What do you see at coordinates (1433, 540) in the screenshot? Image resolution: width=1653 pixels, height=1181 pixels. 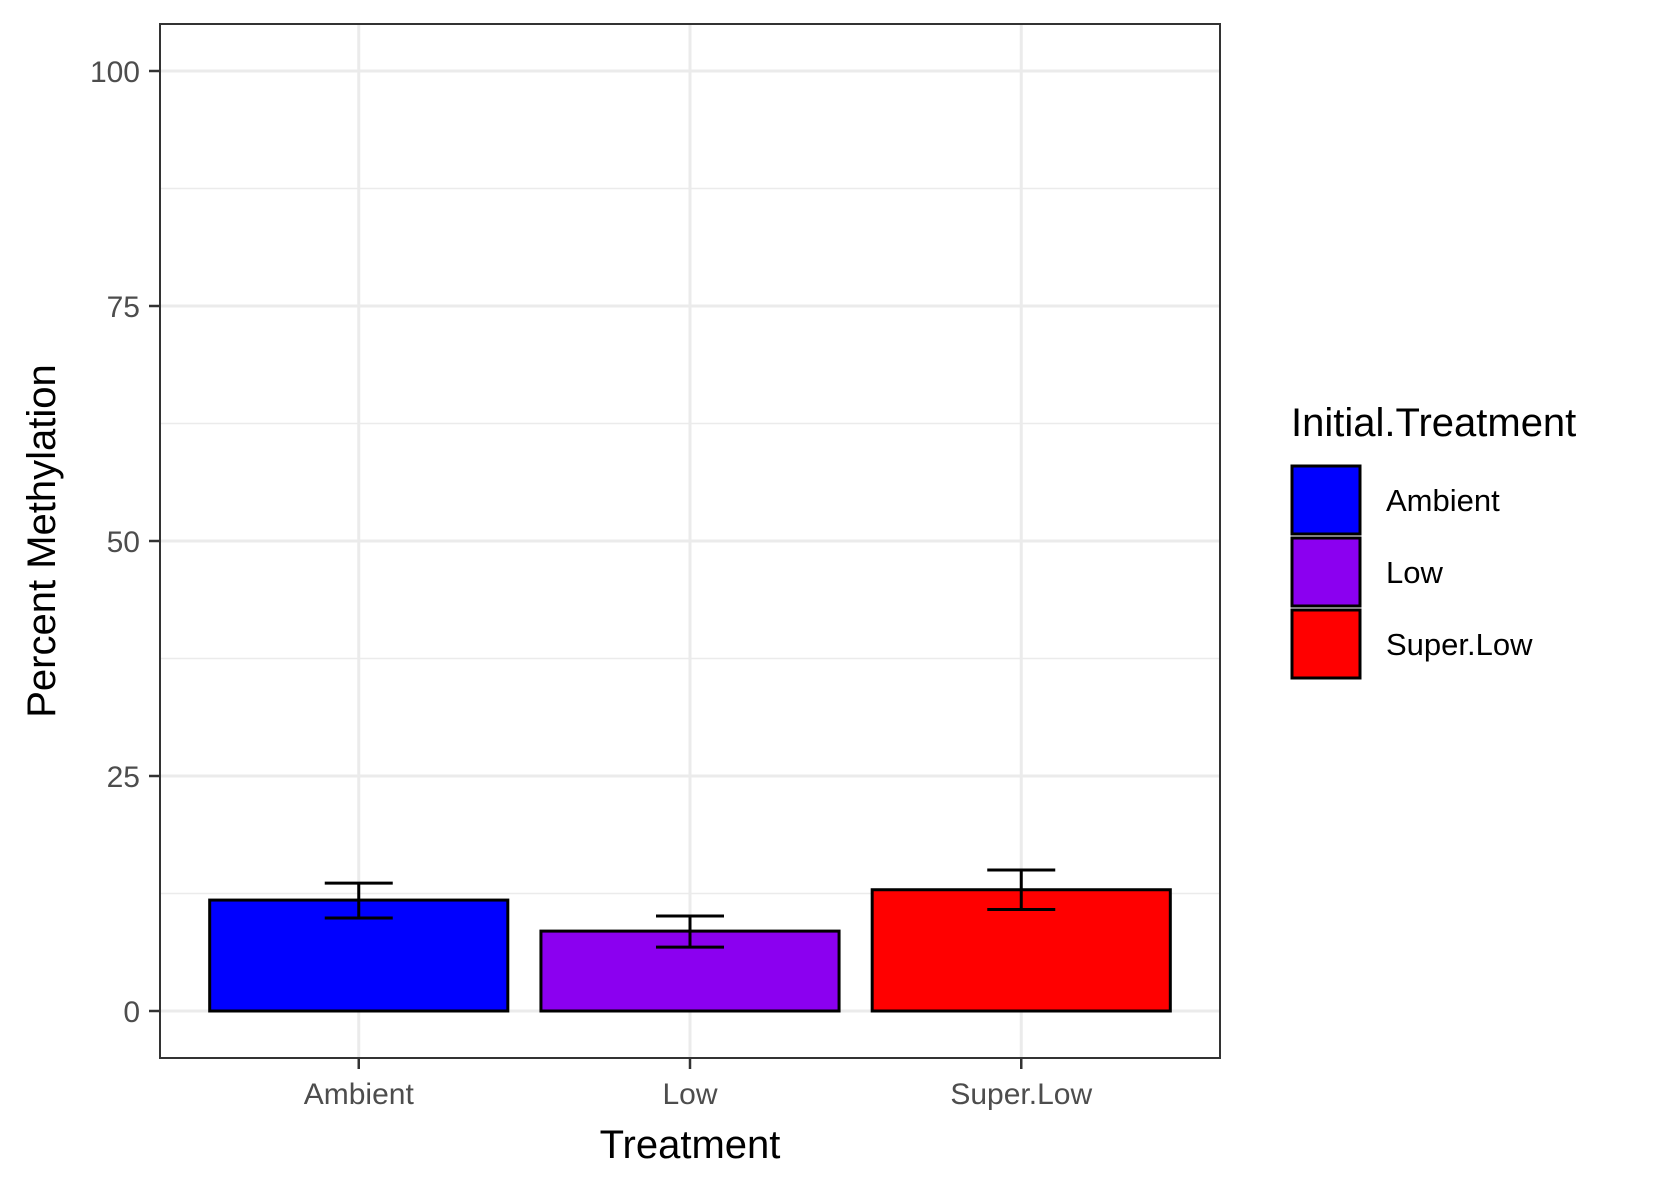 I see `legend: Initial.Treatment Ambient Low Super.Low` at bounding box center [1433, 540].